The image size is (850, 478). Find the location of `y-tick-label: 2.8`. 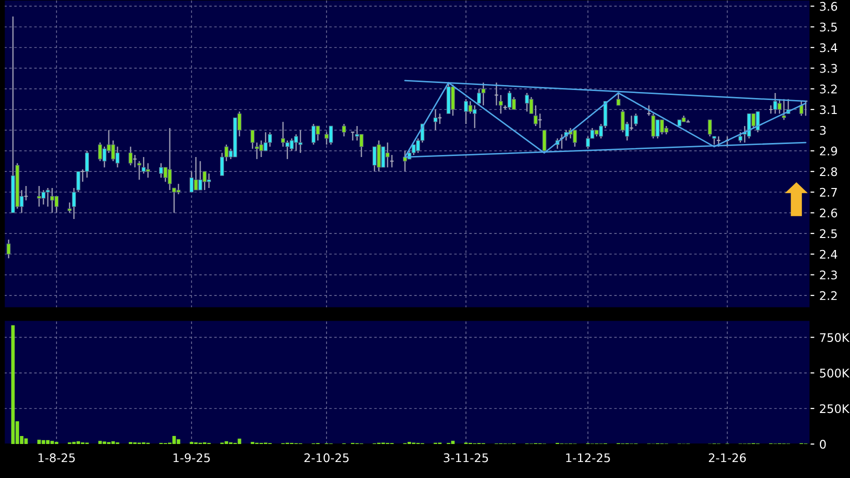

y-tick-label: 2.8 is located at coordinates (829, 171).